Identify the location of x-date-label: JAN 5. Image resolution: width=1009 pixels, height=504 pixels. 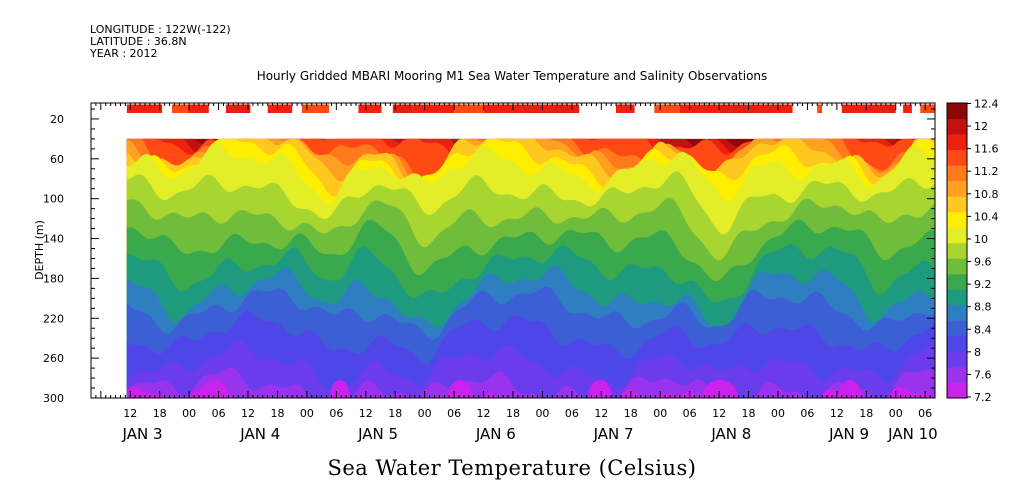
(377, 434).